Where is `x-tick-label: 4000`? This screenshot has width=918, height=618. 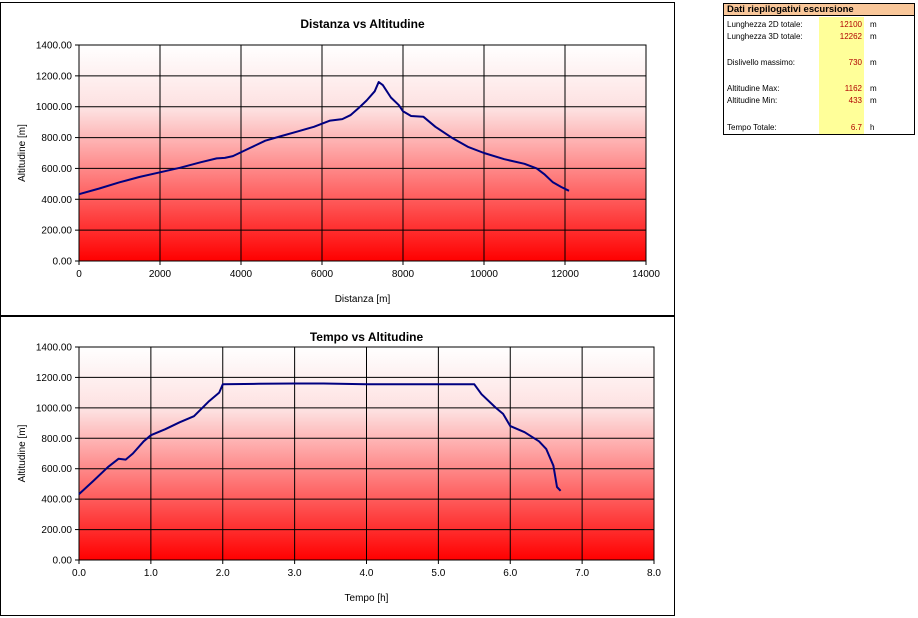
x-tick-label: 4000 is located at coordinates (241, 274).